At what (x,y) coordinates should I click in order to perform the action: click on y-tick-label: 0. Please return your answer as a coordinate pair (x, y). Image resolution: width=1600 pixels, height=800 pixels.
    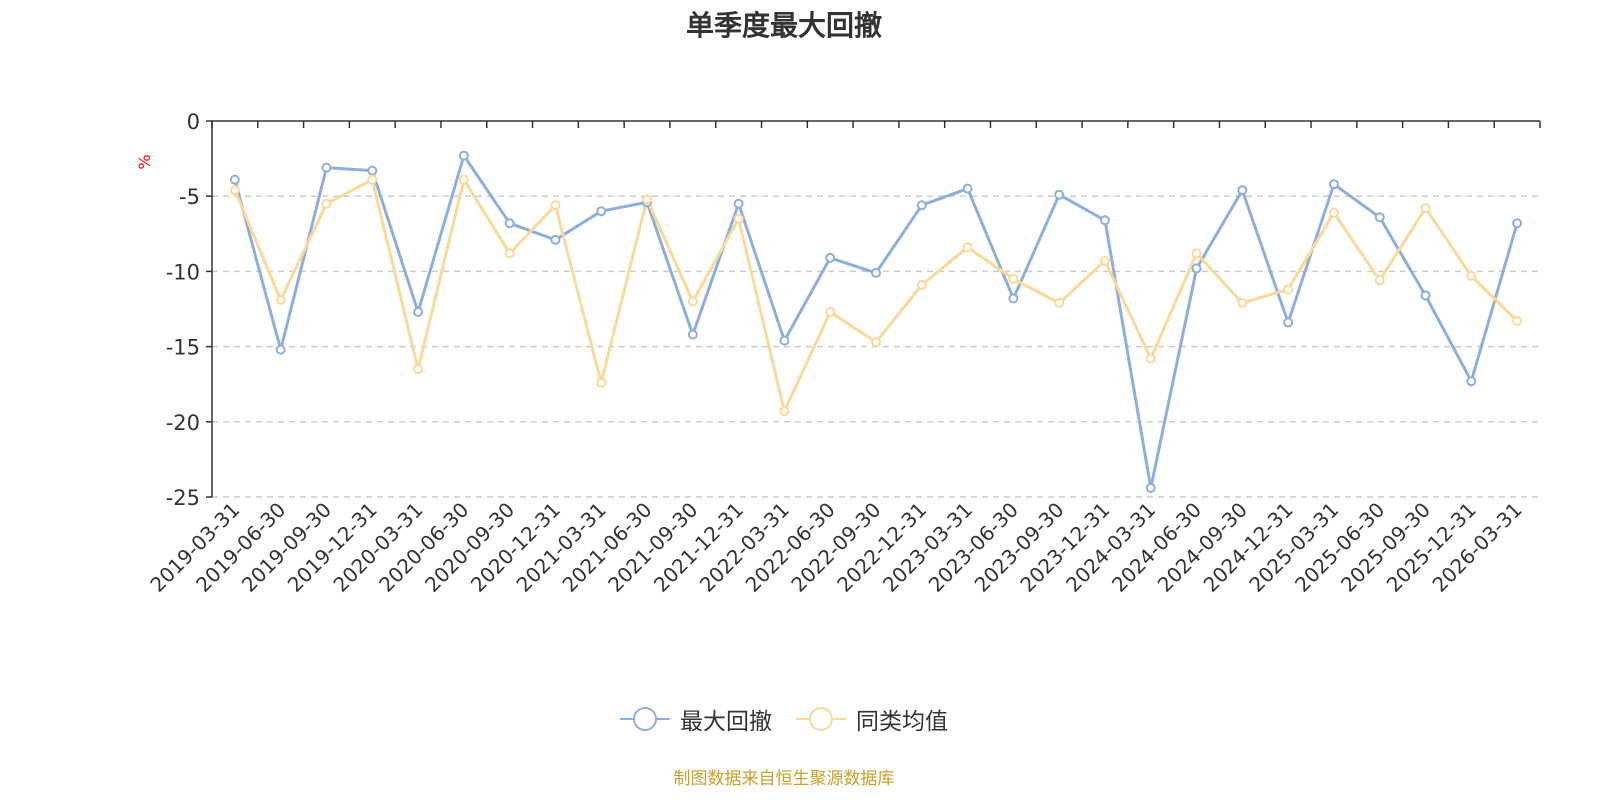
    Looking at the image, I should click on (193, 122).